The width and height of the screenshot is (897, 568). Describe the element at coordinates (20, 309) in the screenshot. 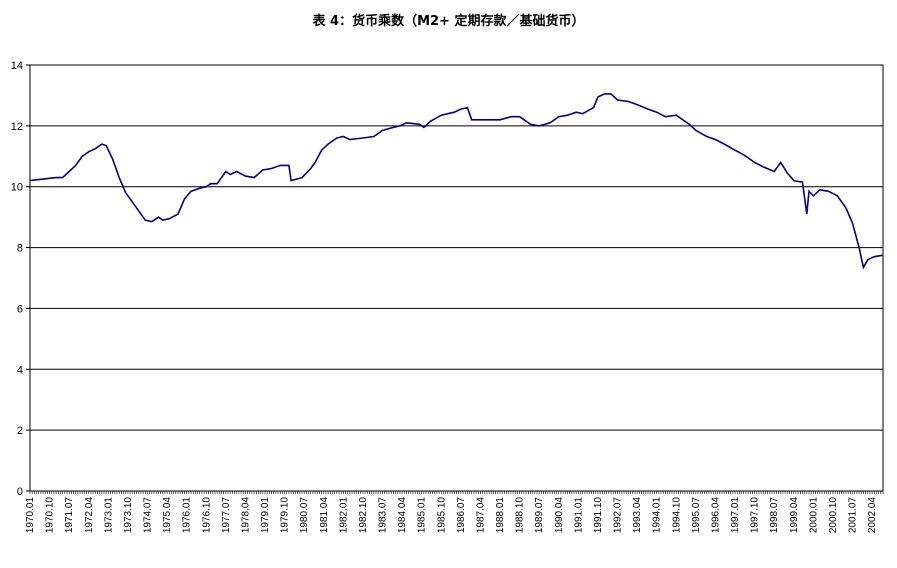

I see `y-tick-label: 6` at that location.